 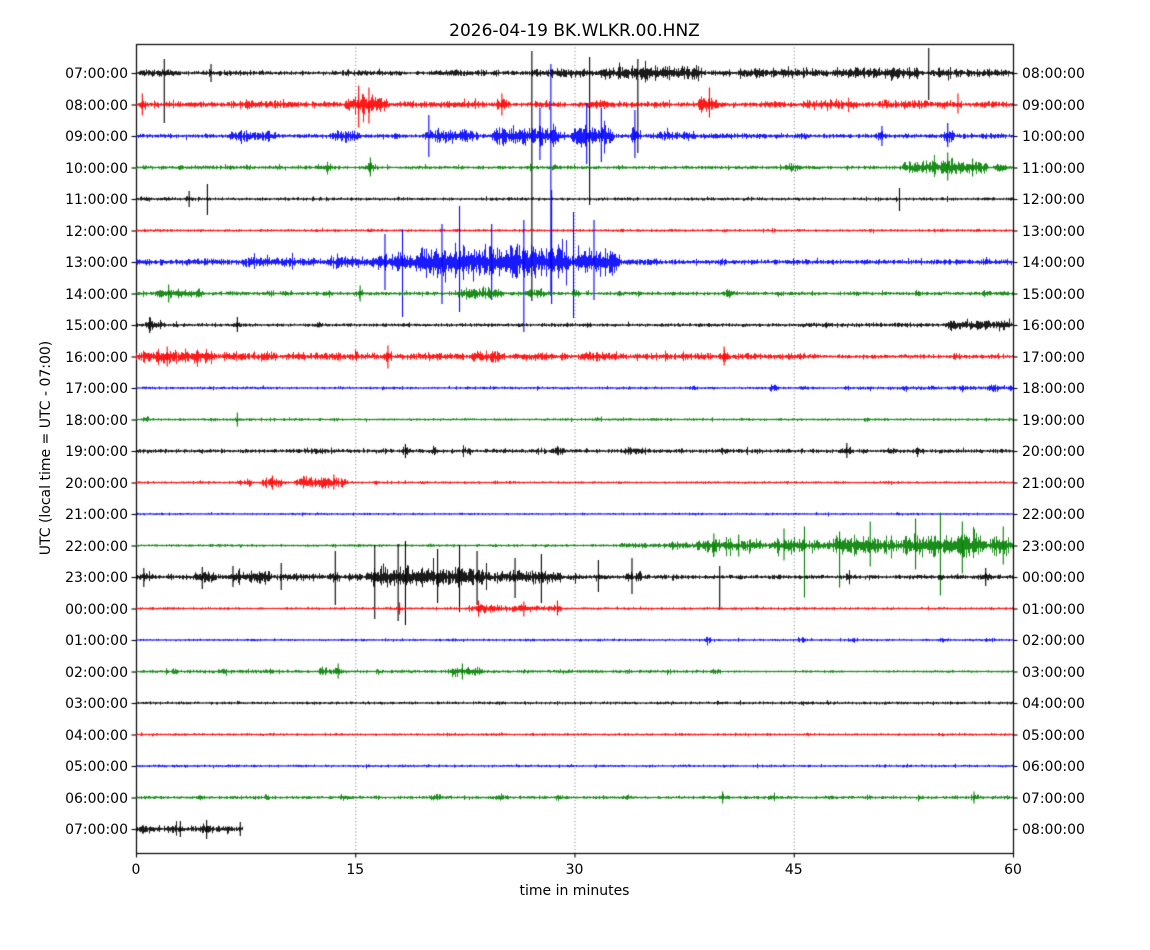 I want to click on y-tick-label-left: 09:00:00, so click(x=96, y=137).